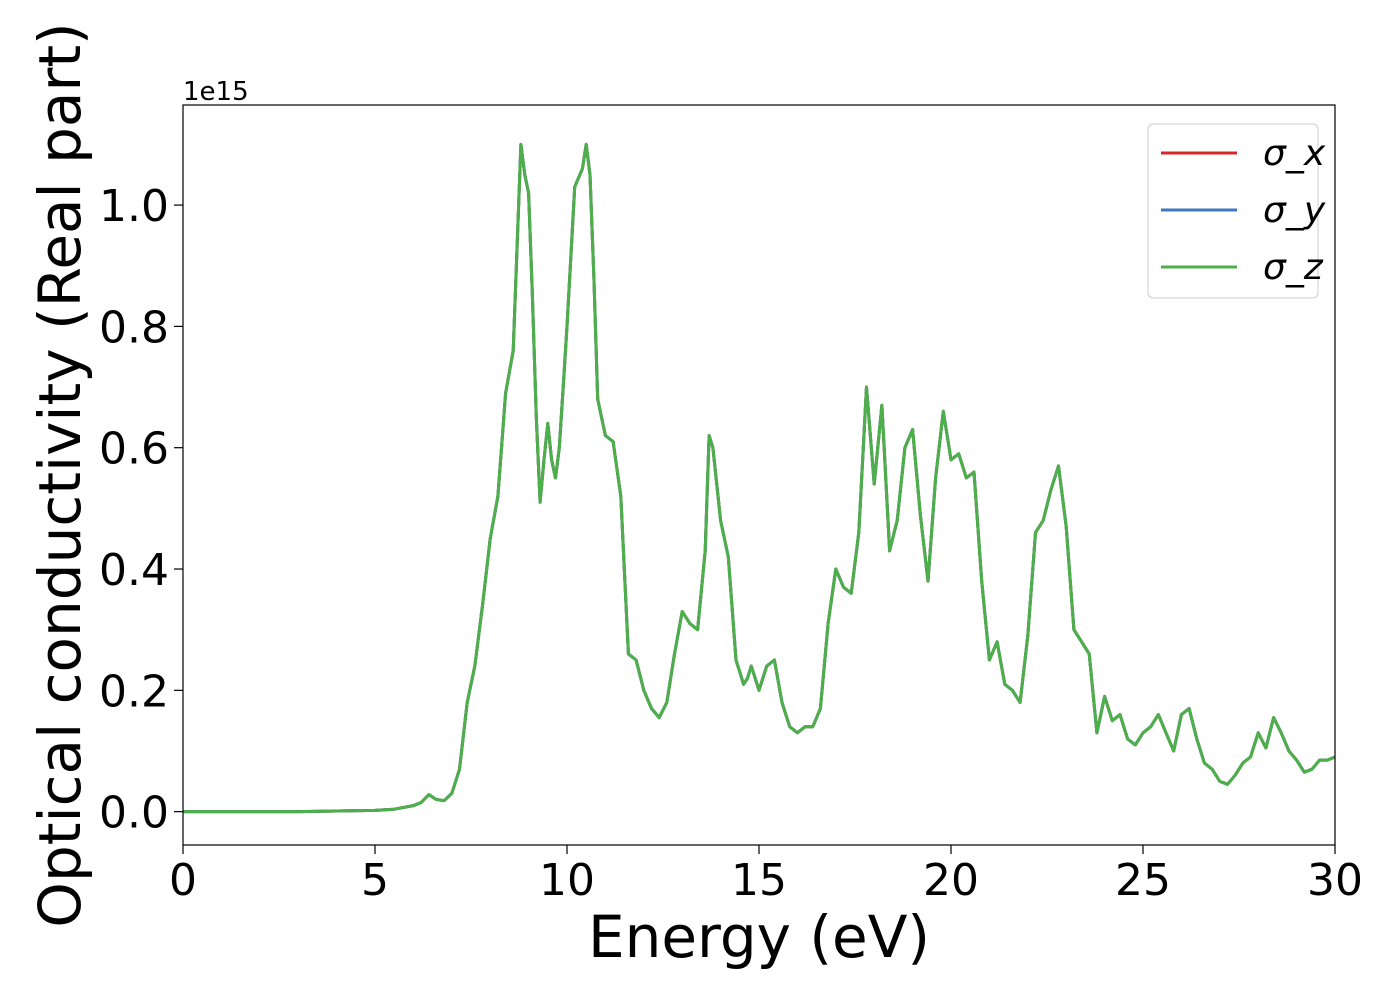 This screenshot has height=1000, width=1400. Describe the element at coordinates (1236, 211) in the screenshot. I see `legend: σ_x σ_y σ_z` at that location.